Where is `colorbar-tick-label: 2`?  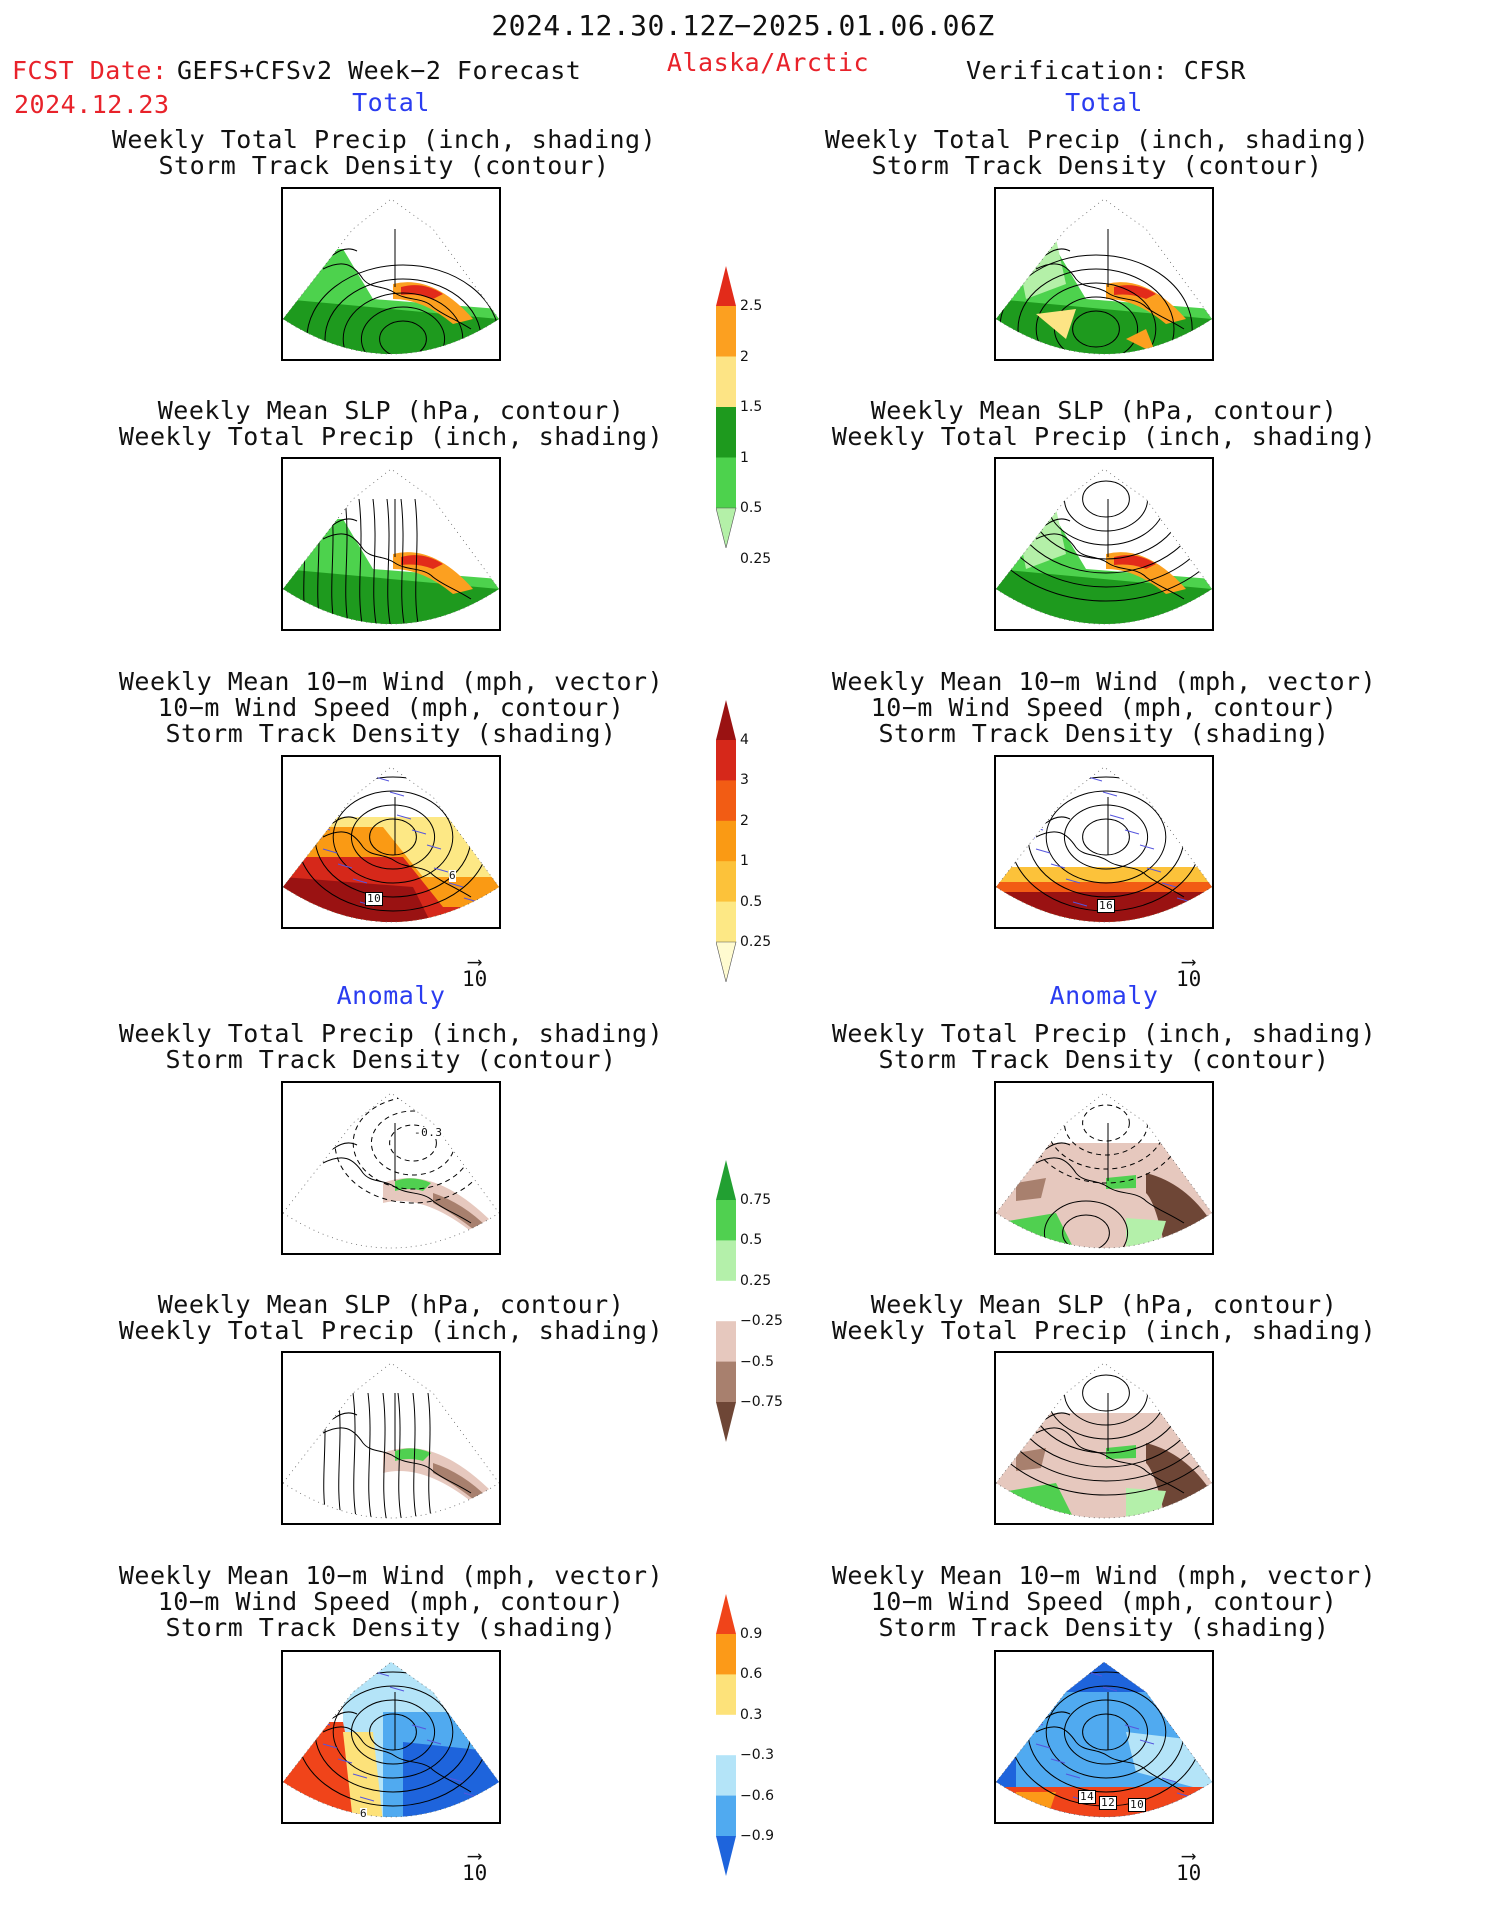 colorbar-tick-label: 2 is located at coordinates (744, 820).